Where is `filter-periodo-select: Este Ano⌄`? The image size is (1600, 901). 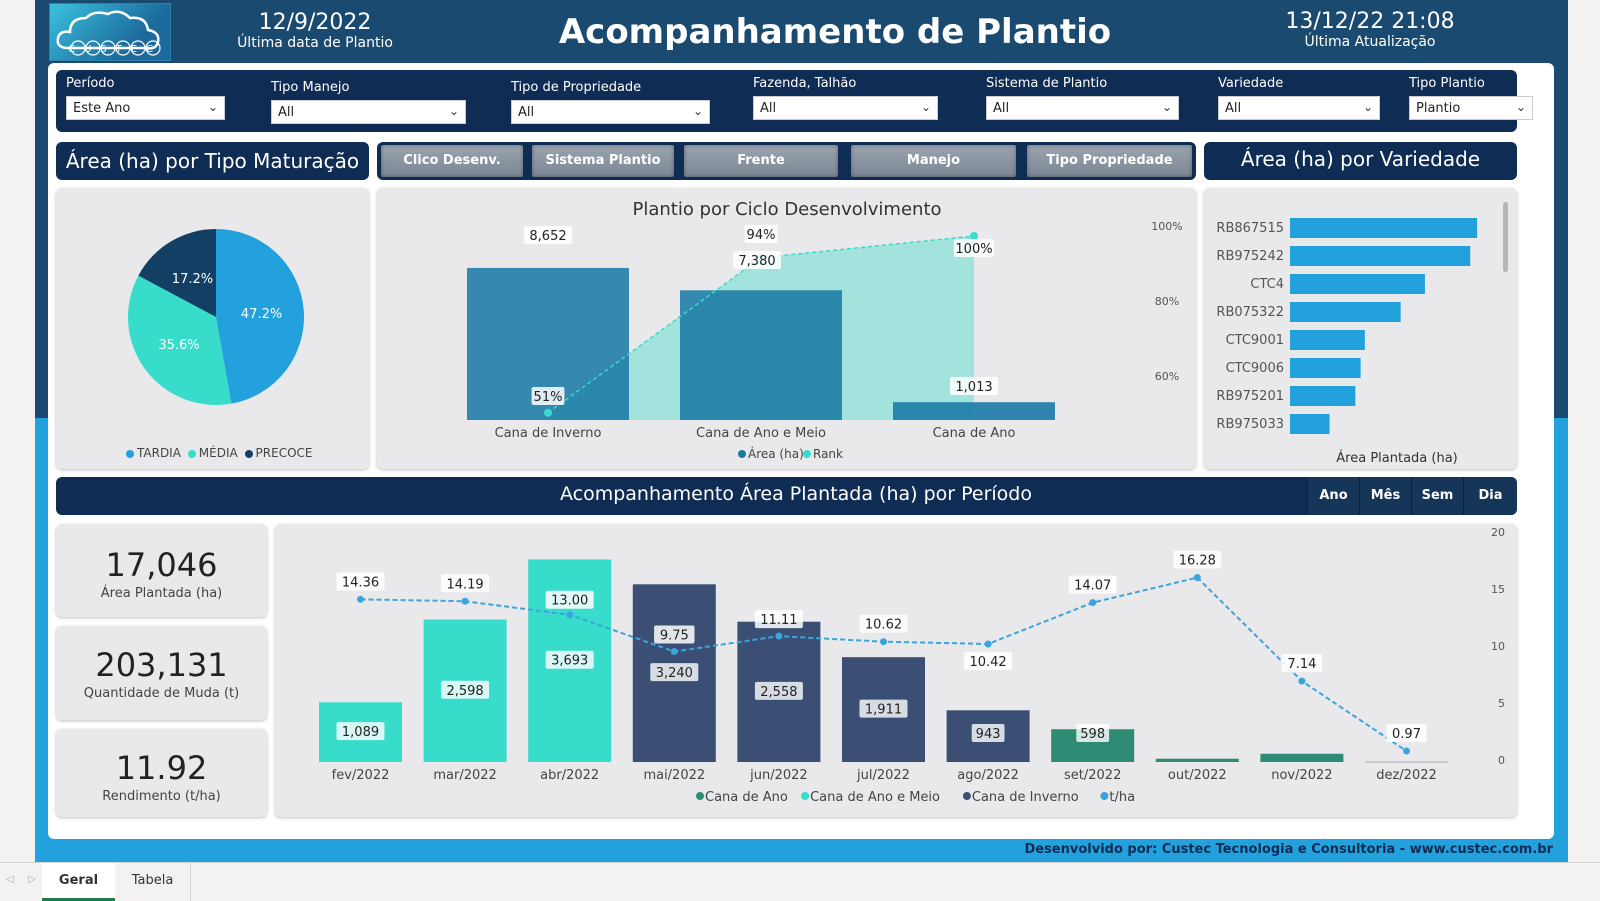
filter-periodo-select: Este Ano⌄ is located at coordinates (145, 108).